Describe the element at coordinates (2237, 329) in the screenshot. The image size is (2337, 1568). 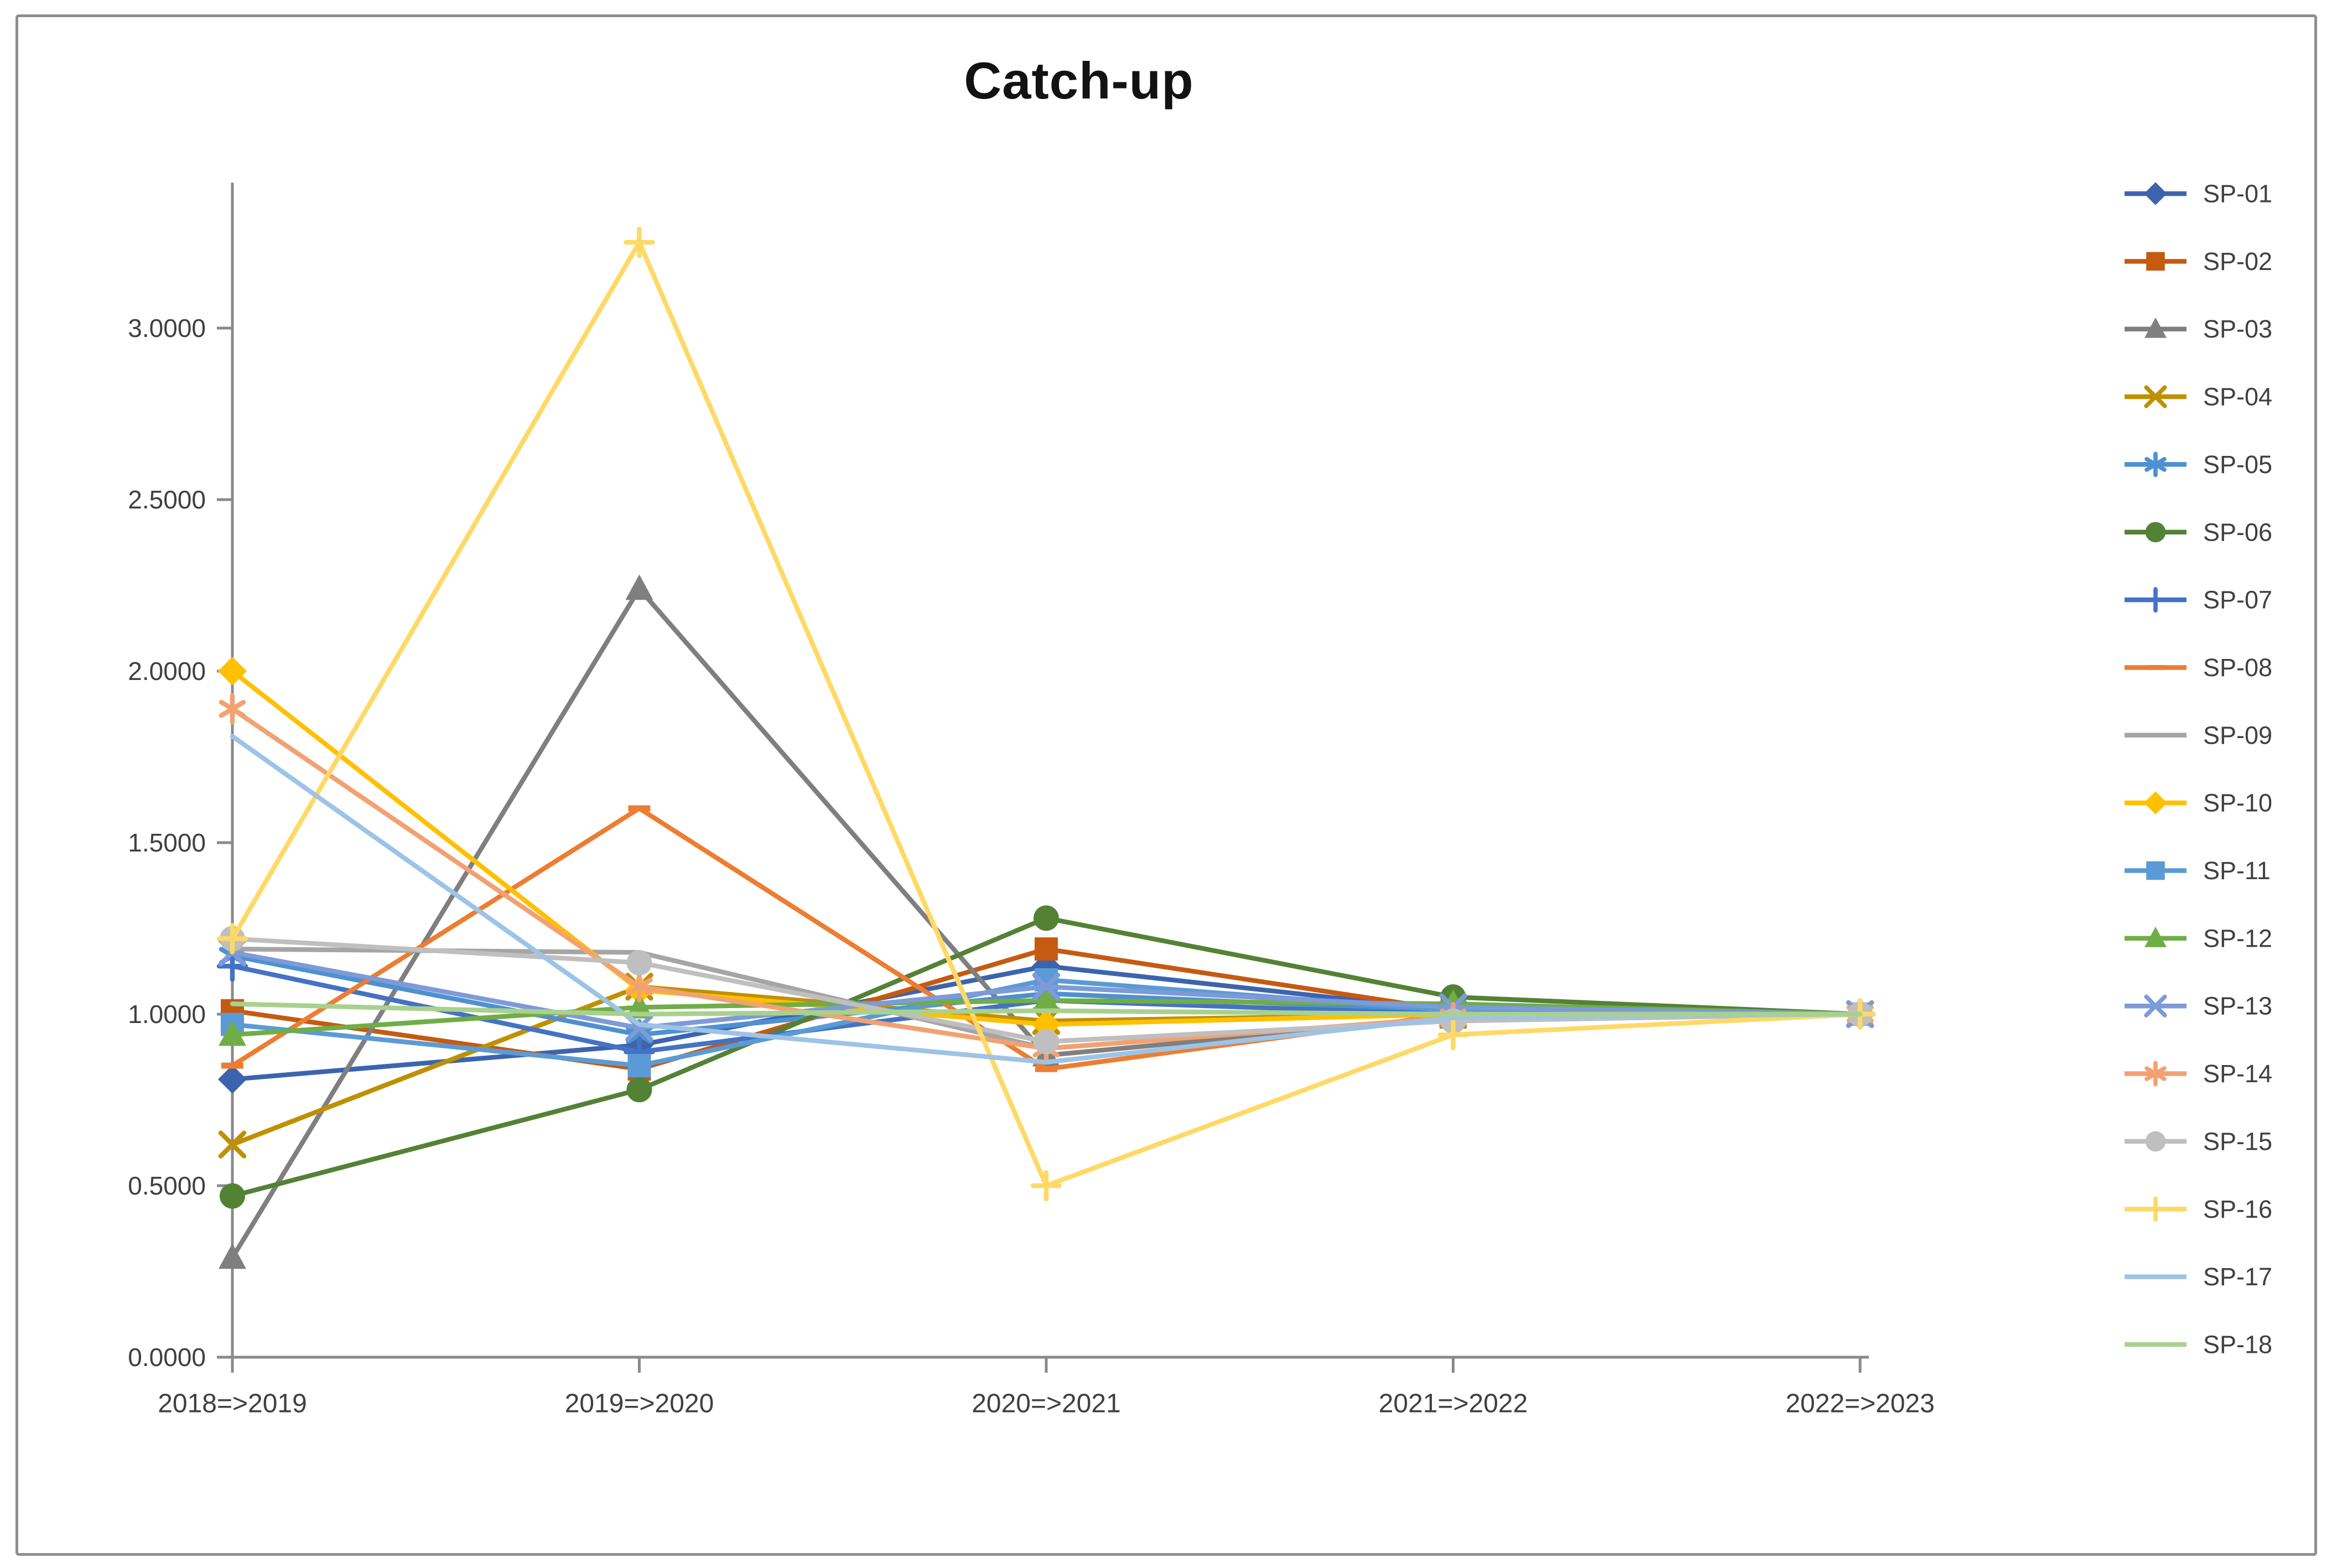
I see `legend-label-sp-03: SP-03` at that location.